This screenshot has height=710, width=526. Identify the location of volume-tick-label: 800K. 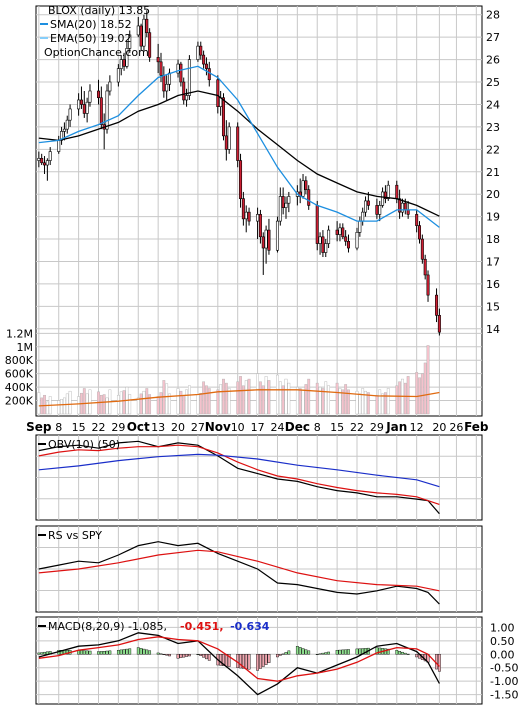
(19, 360).